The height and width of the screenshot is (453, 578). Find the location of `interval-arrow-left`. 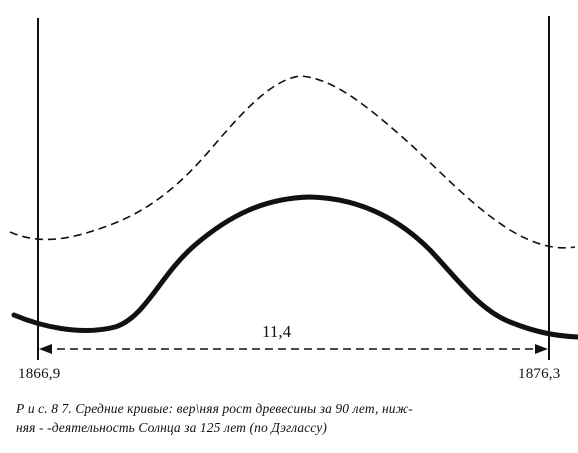

interval-arrow-left is located at coordinates (45, 349).